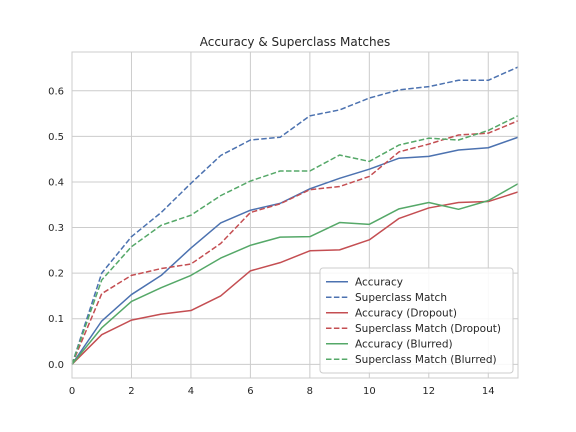  Describe the element at coordinates (282, 391) in the screenshot. I see `x-axis-ticks: 0 2 4 6 8 10 12 14` at that location.